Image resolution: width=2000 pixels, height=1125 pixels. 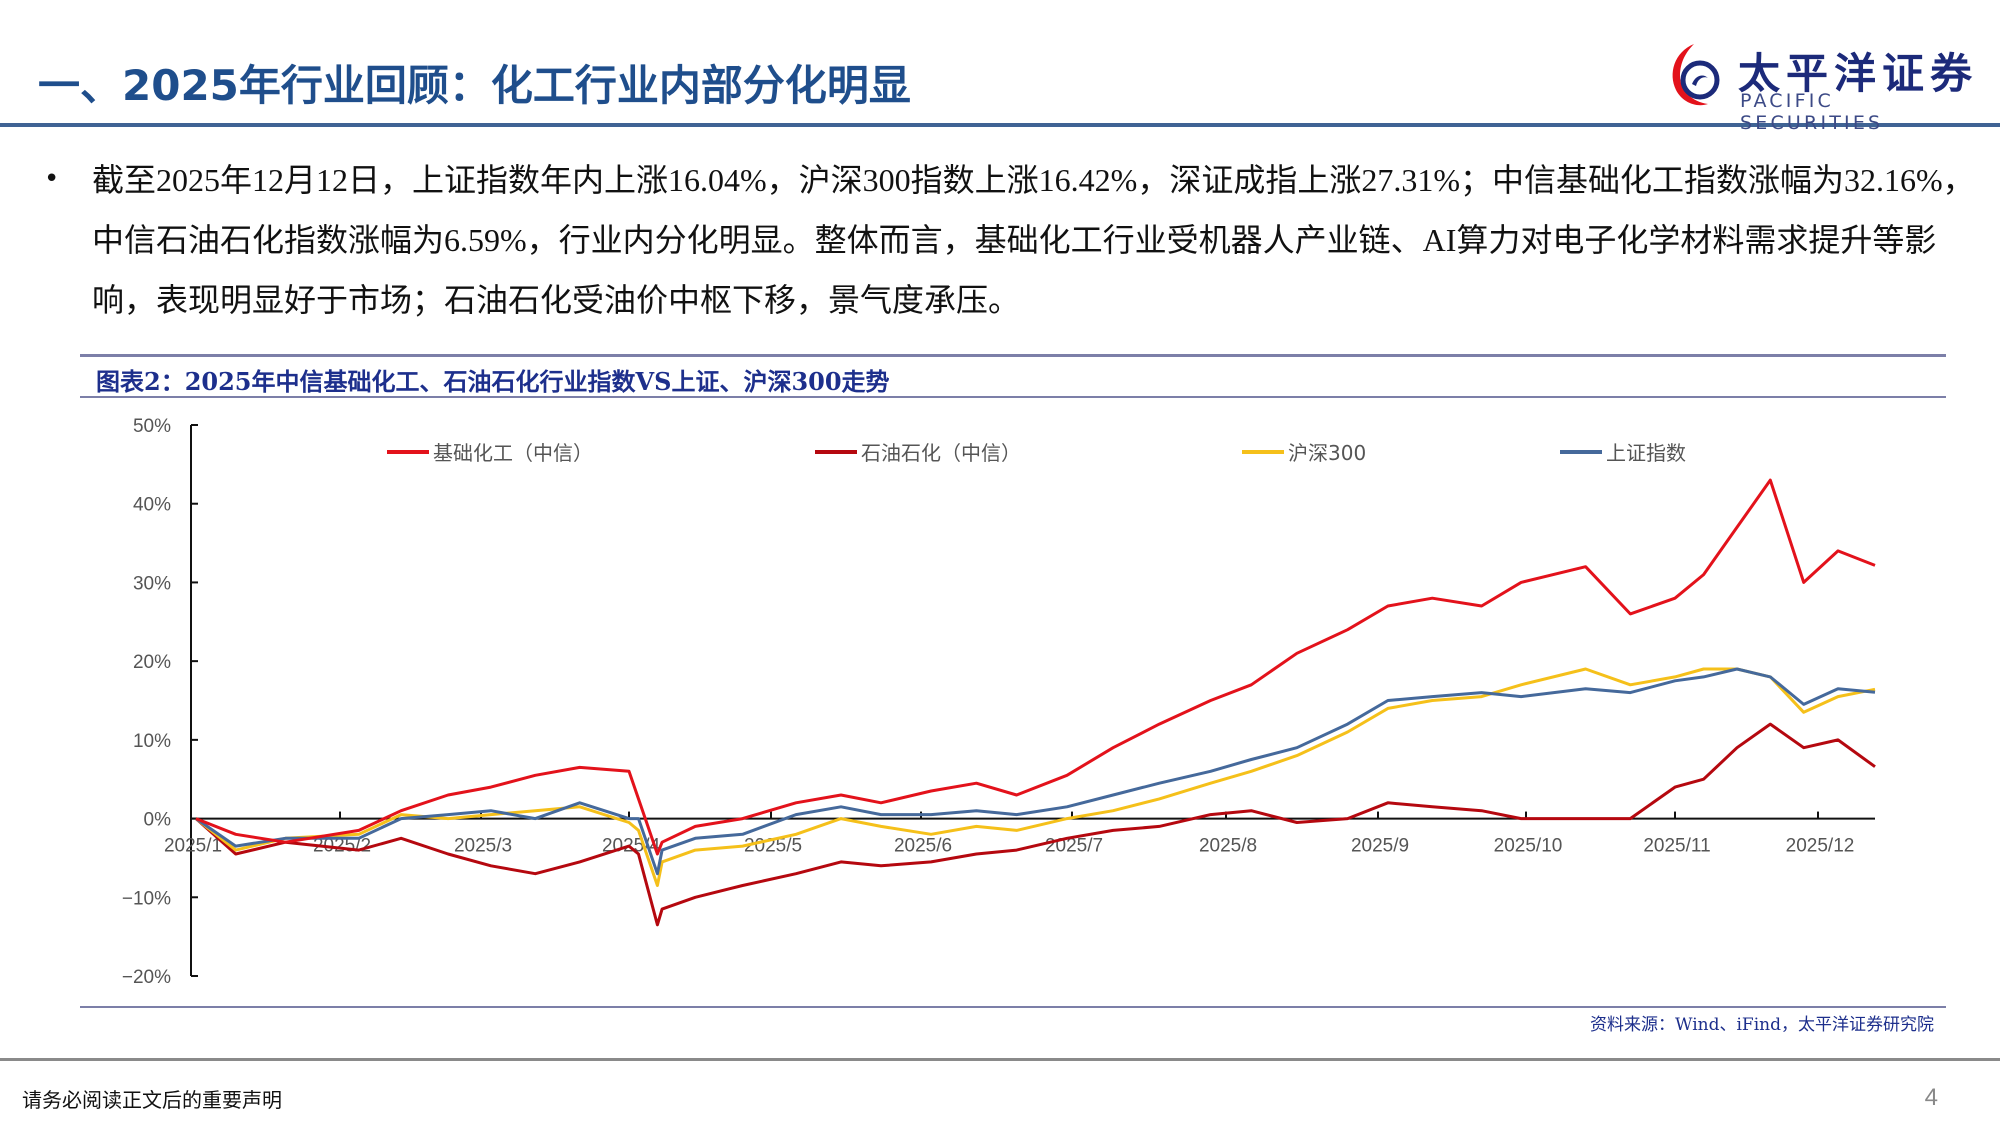 I want to click on y-tick-label: 10%, so click(x=152, y=741).